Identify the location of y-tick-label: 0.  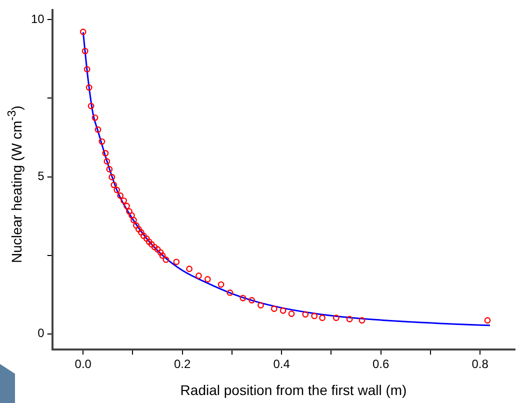
(41, 333).